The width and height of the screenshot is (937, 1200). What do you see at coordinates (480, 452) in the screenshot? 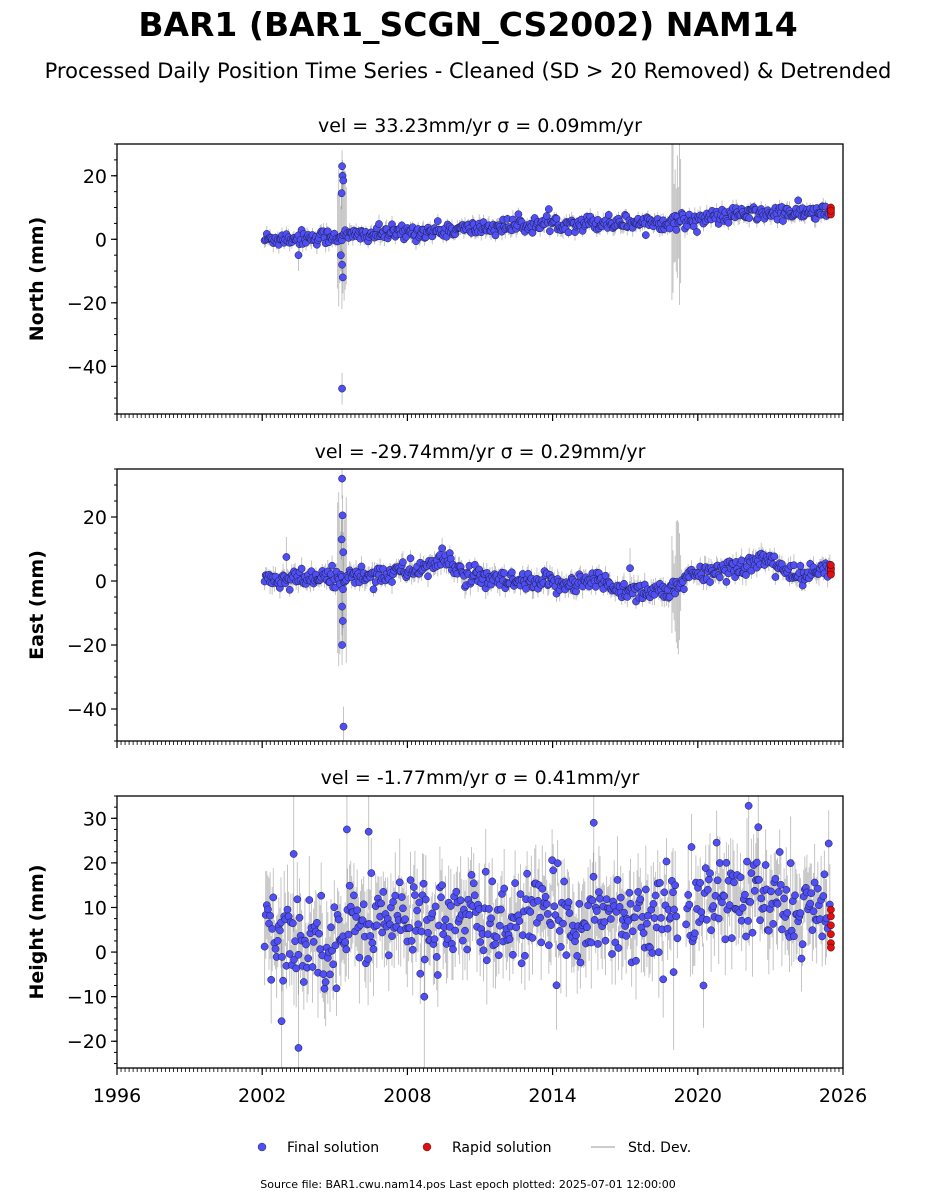
I see `panel-title: vel = -29.74mm/yr σ = 0.29mm/yr` at bounding box center [480, 452].